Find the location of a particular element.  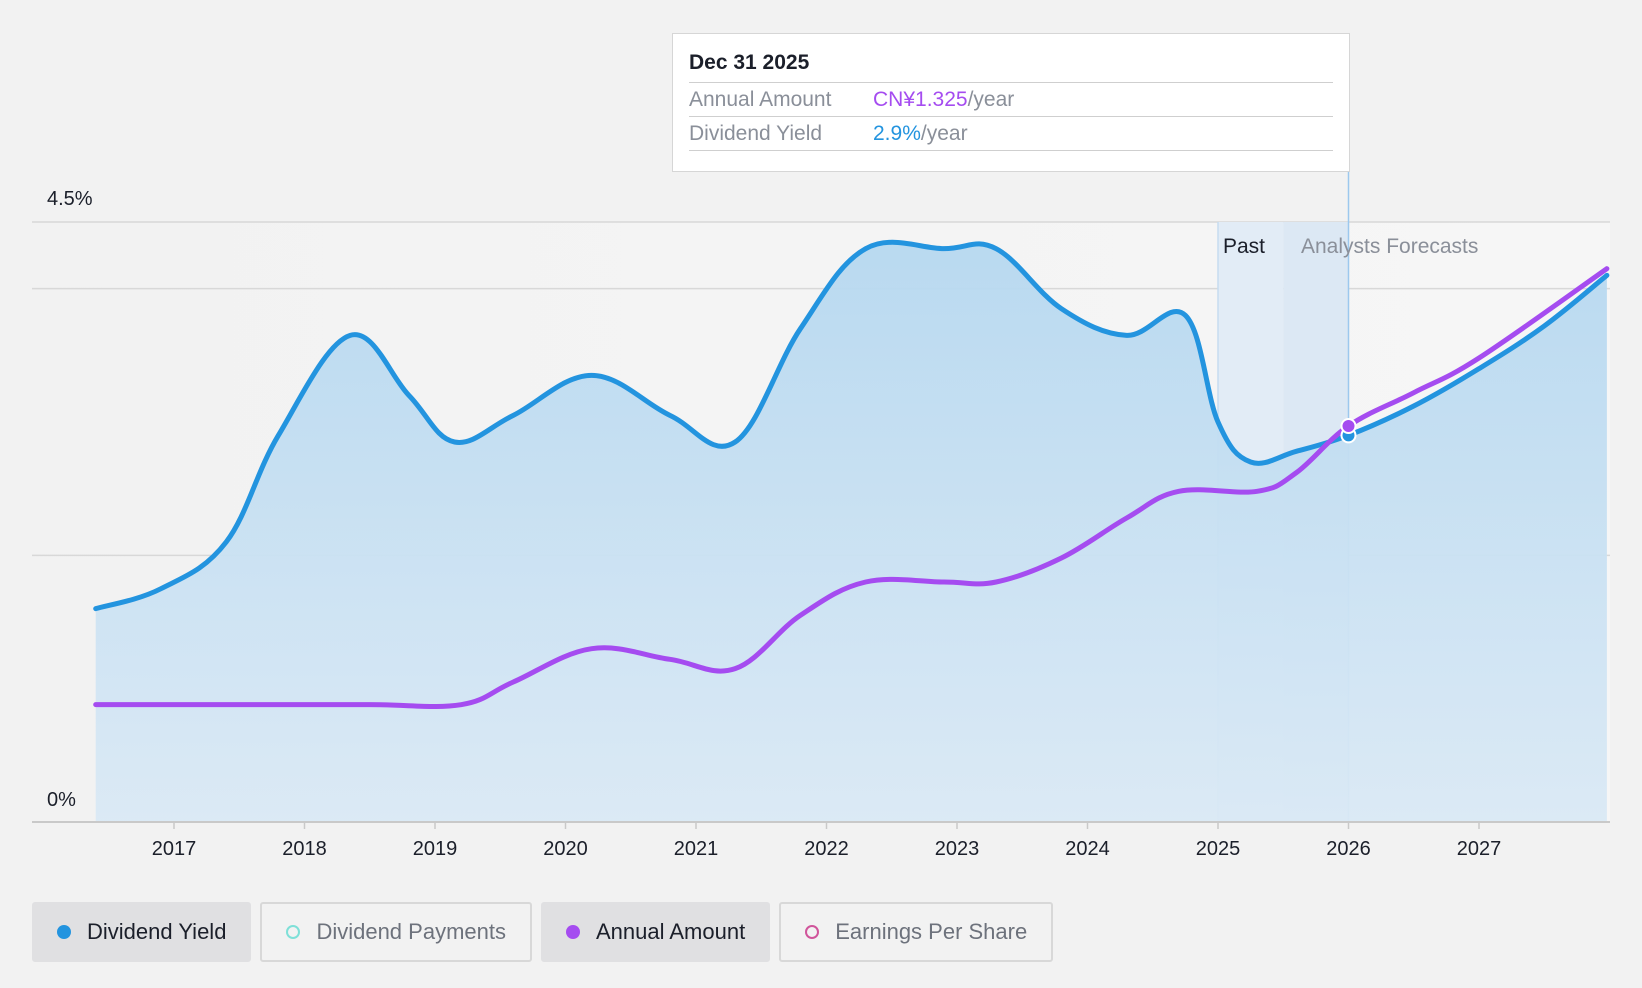

y-axis-bottom-label: 0% is located at coordinates (61, 800).